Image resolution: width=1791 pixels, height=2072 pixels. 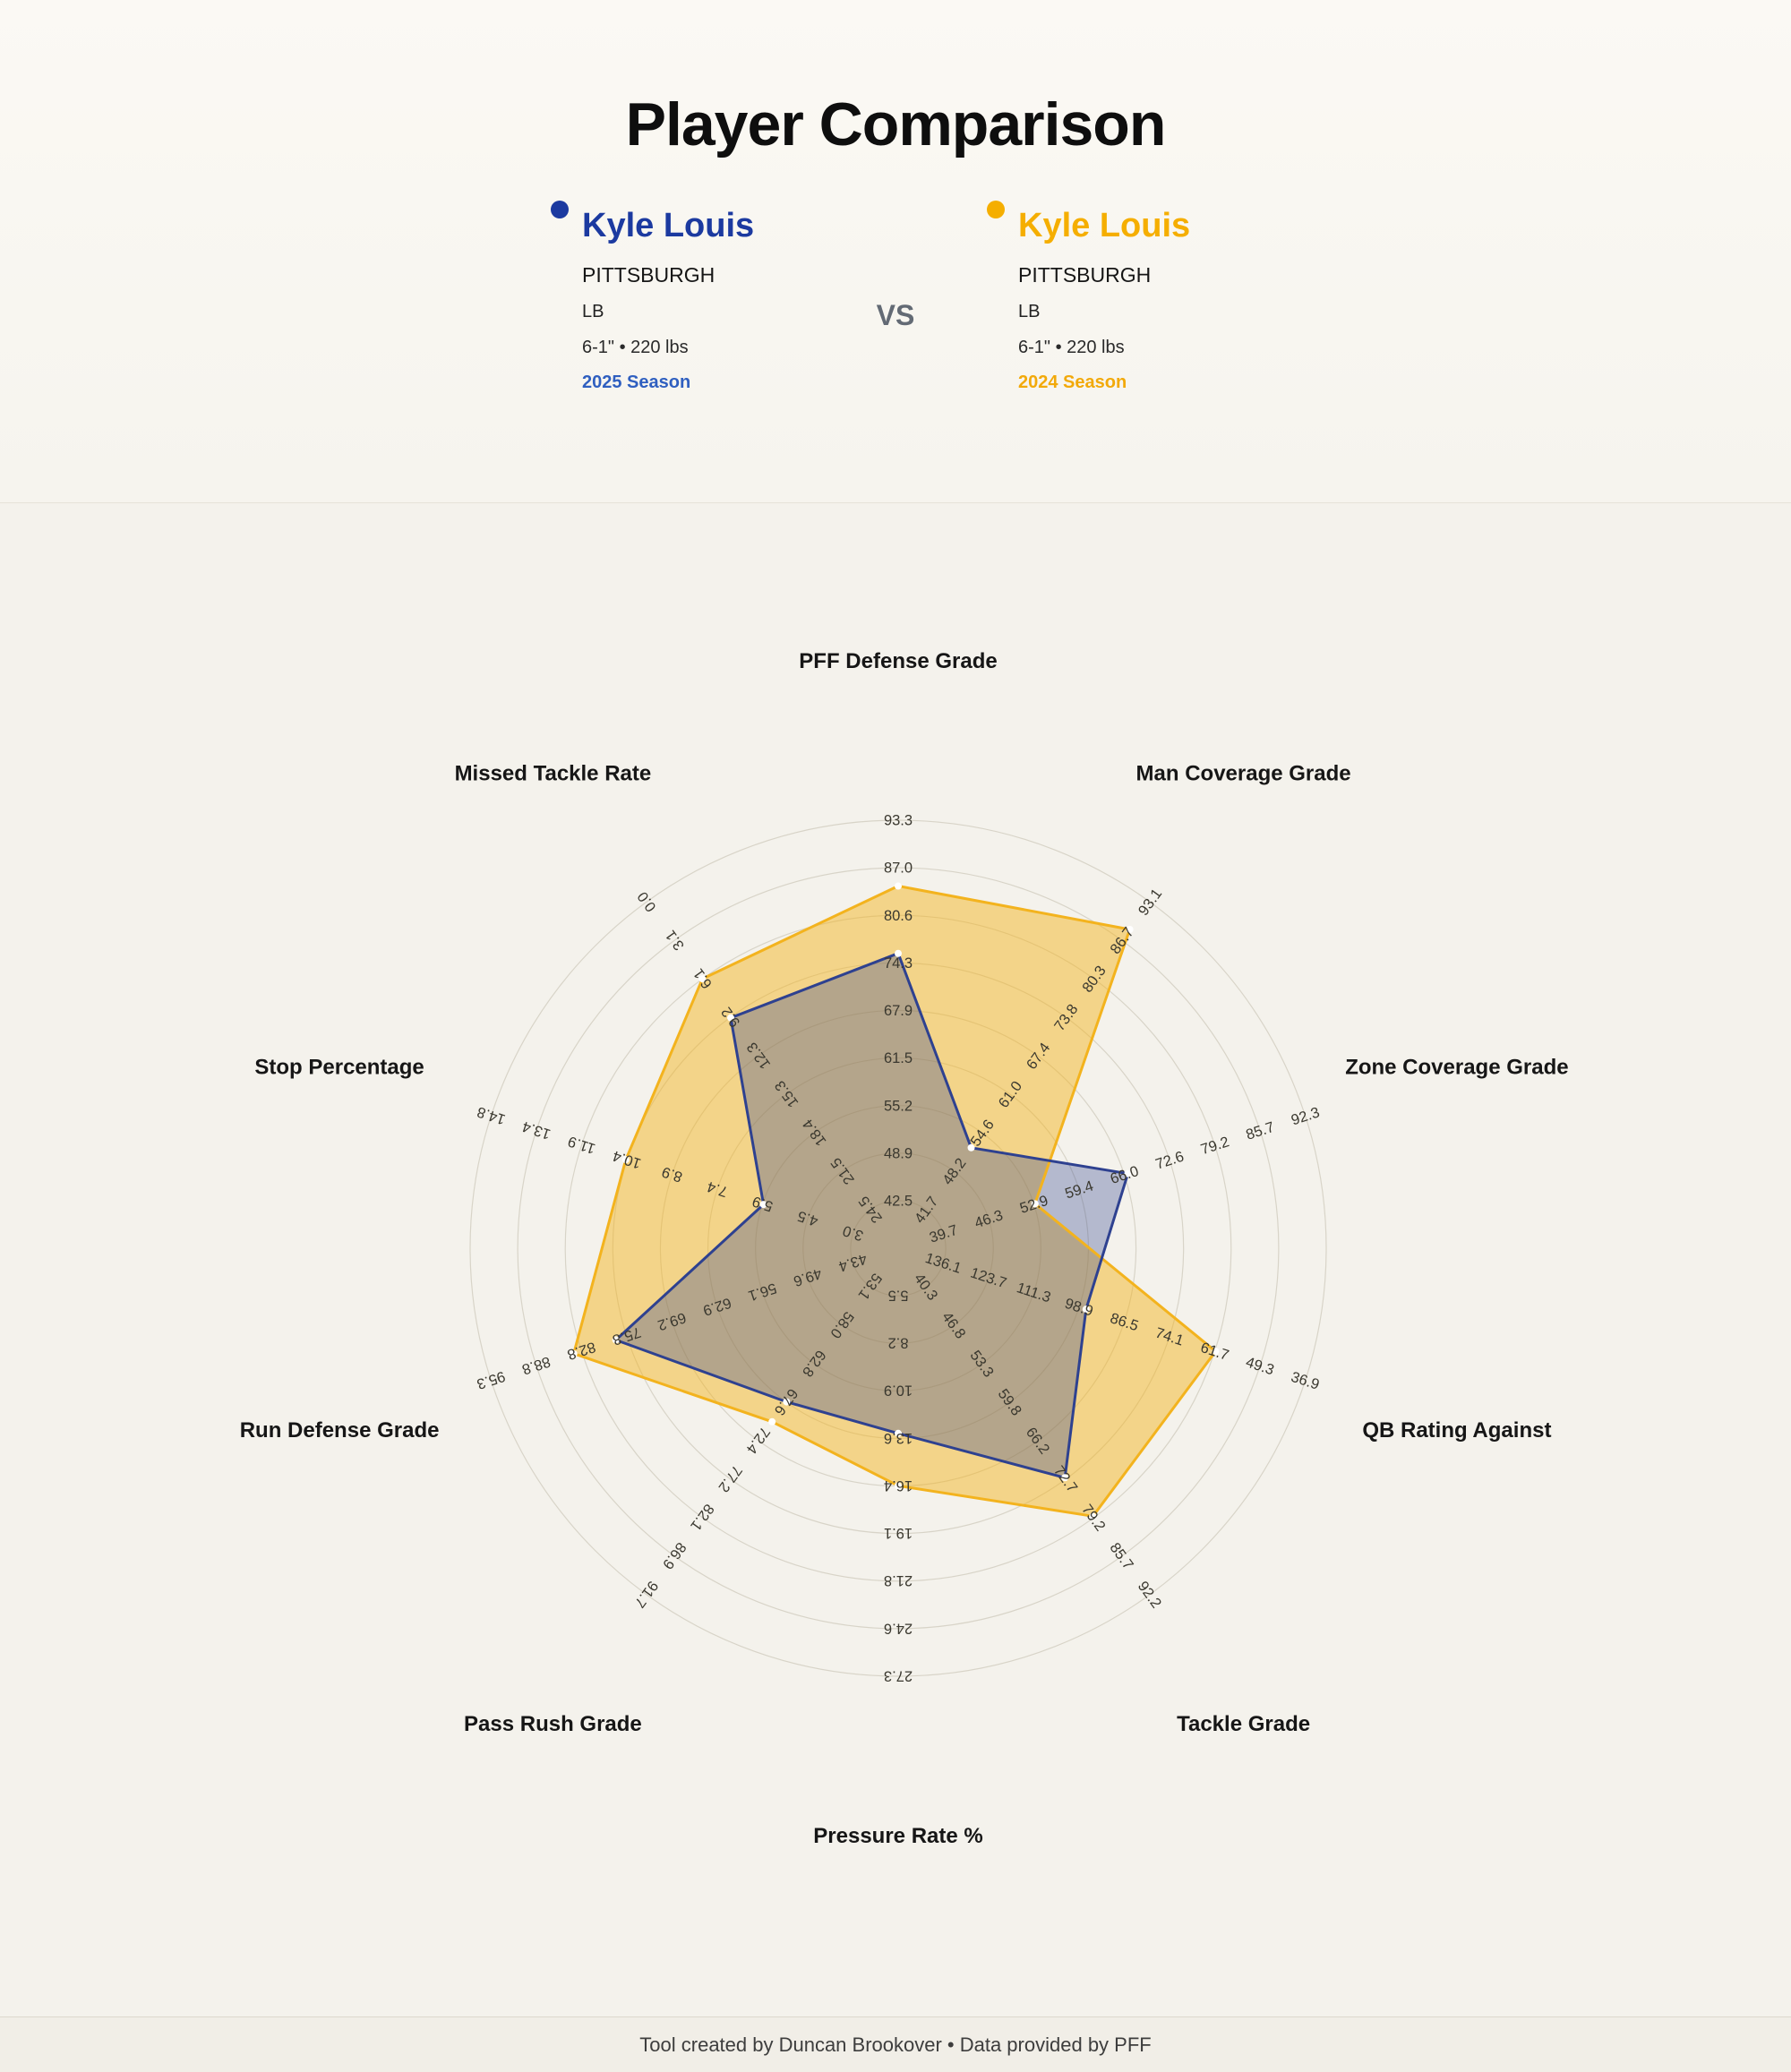 What do you see at coordinates (898, 1106) in the screenshot?
I see `axis-tick-label: 55.2` at bounding box center [898, 1106].